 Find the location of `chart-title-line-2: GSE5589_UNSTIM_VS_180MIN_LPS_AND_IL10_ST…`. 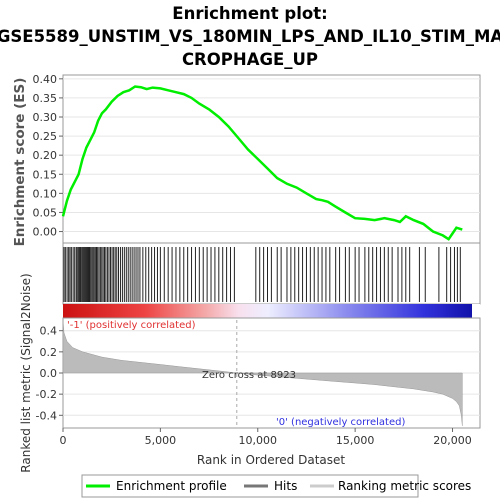

chart-title-line-2: GSE5589_UNSTIM_VS_180MIN_LPS_AND_IL10_ST… is located at coordinates (250, 36).